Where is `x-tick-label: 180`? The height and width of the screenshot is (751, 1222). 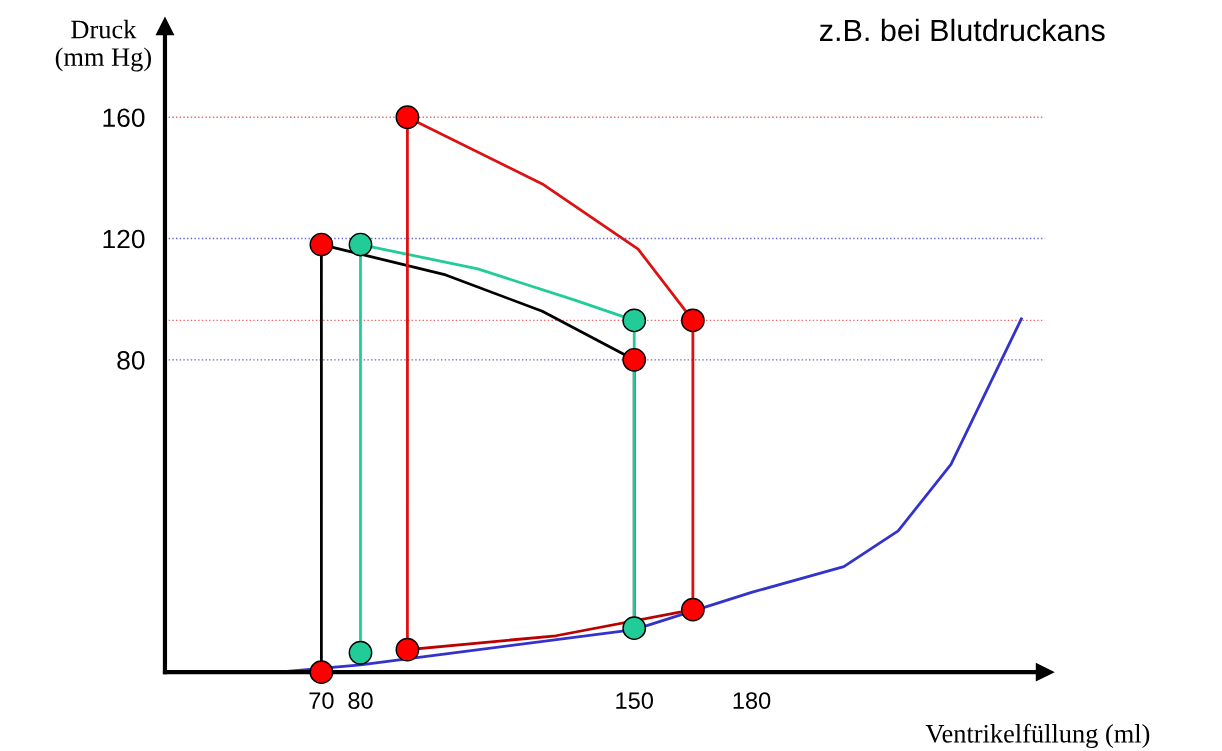 x-tick-label: 180 is located at coordinates (752, 700).